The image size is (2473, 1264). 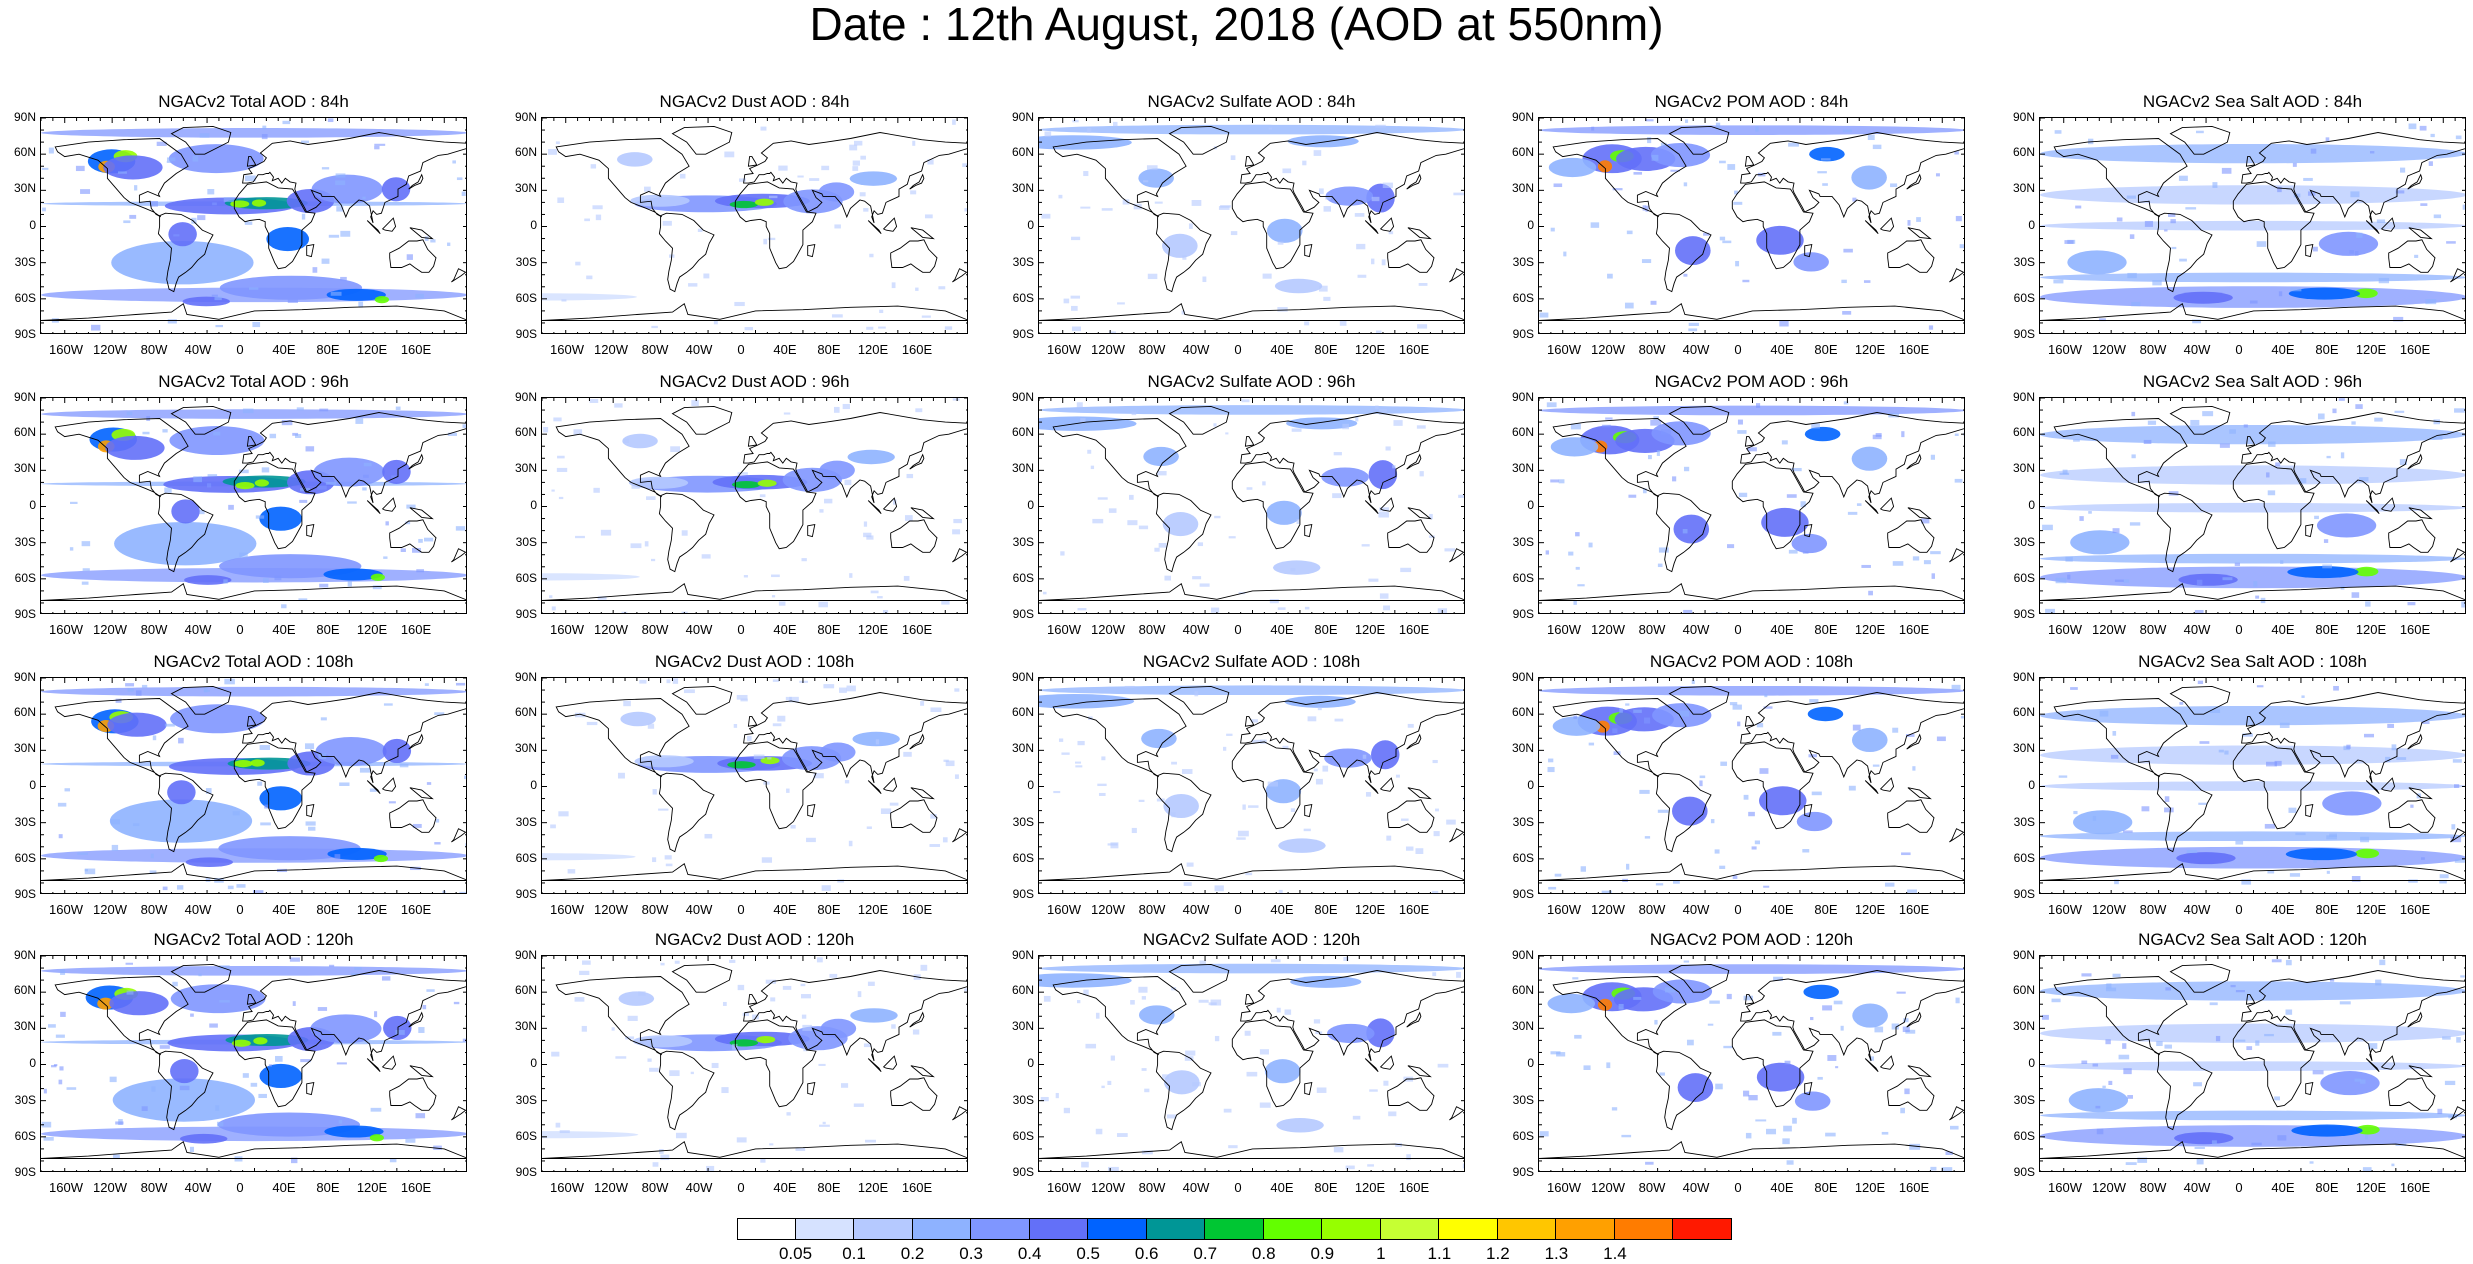 I want to click on lon-tick-label: 120W, so click(x=611, y=630).